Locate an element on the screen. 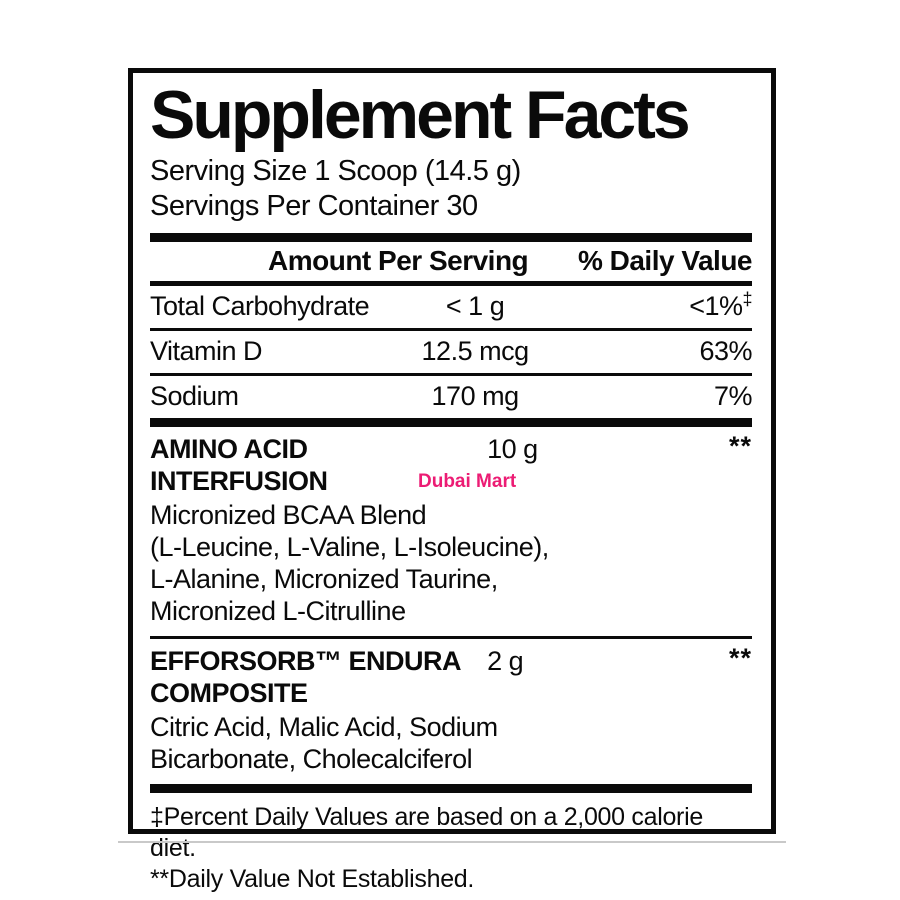 This screenshot has width=900, height=900. nutrient-row-vitamin-d: Vitamin D 12.5 mcg 63% is located at coordinates (451, 352).